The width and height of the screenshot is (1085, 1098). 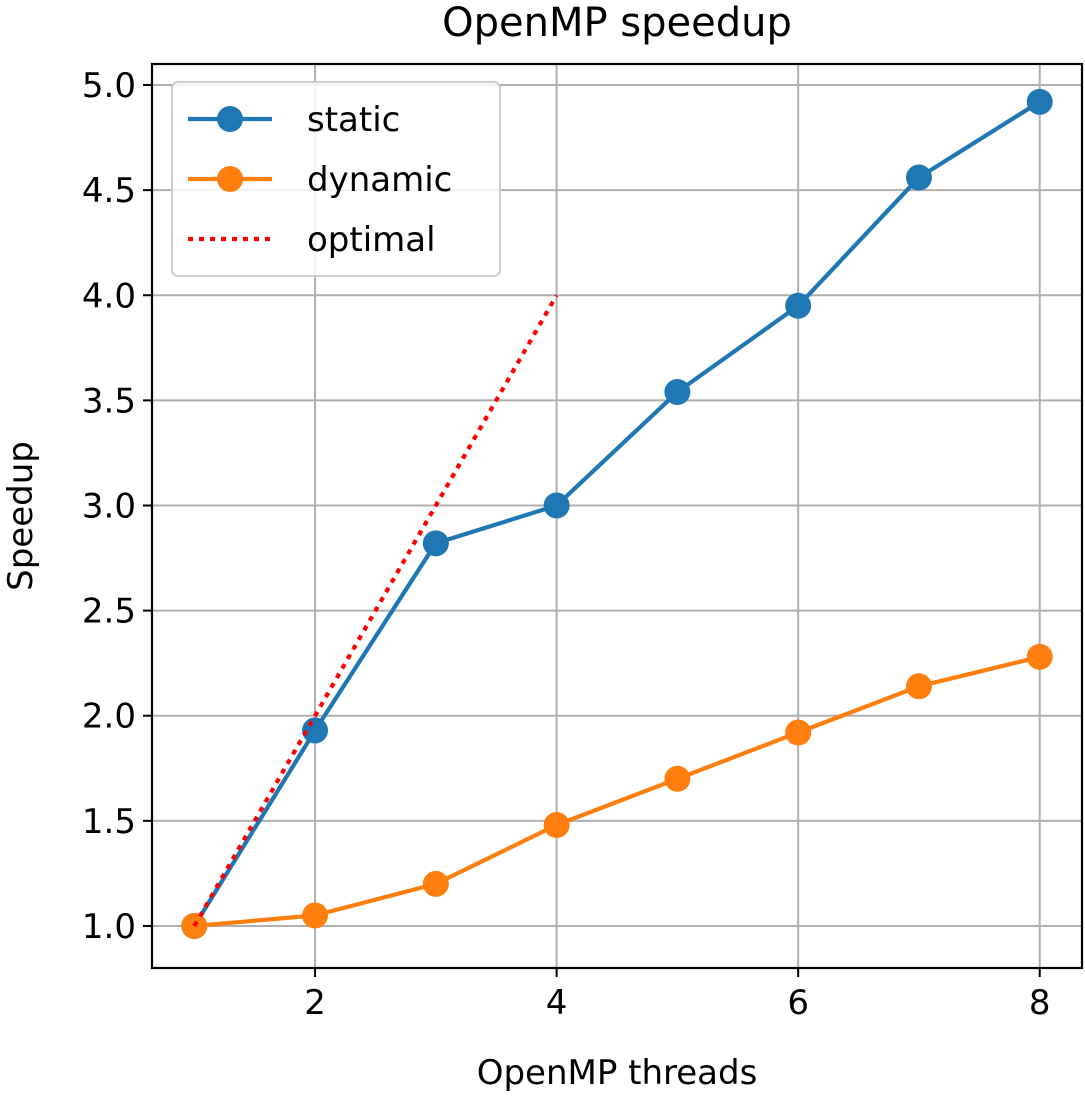 I want to click on legend-label-optimal: optimal, so click(x=371, y=240).